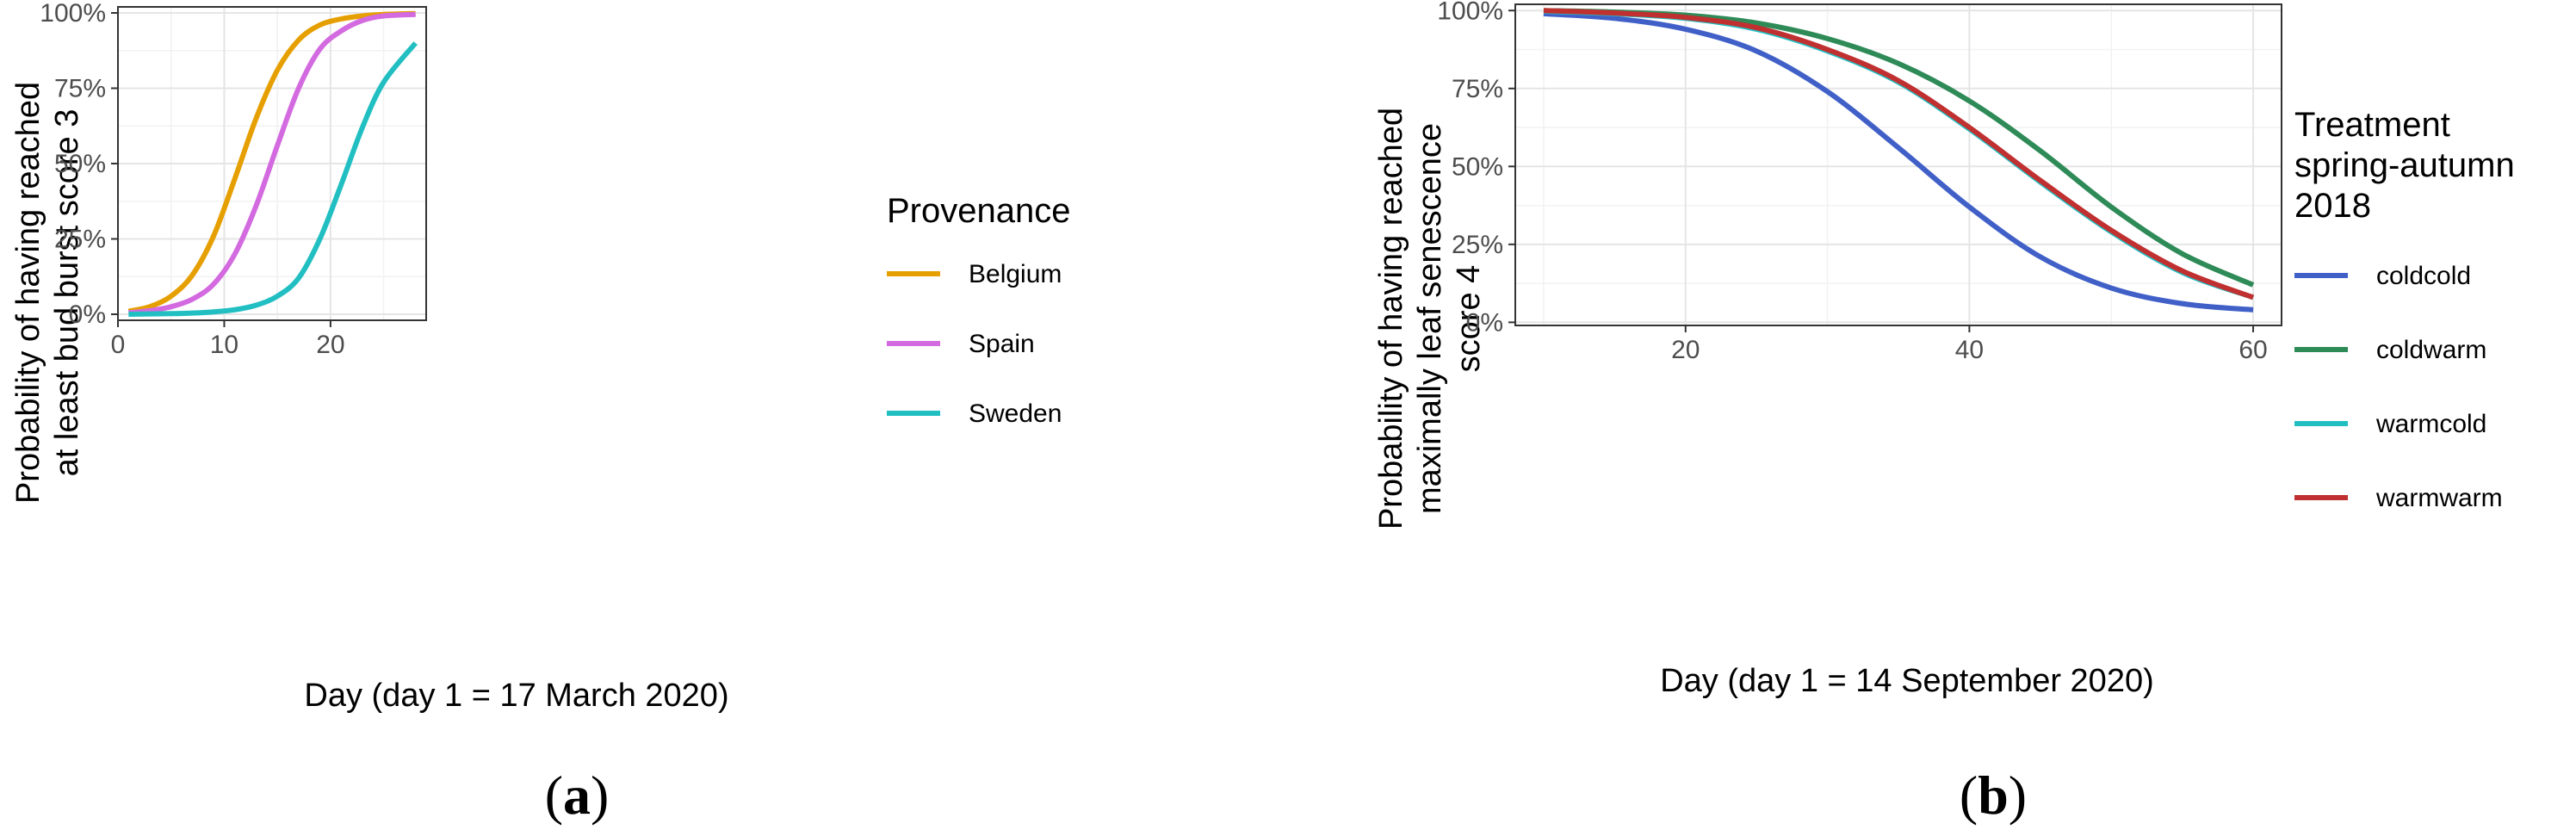  I want to click on panel-a-ytick-label: 75%, so click(80, 89).